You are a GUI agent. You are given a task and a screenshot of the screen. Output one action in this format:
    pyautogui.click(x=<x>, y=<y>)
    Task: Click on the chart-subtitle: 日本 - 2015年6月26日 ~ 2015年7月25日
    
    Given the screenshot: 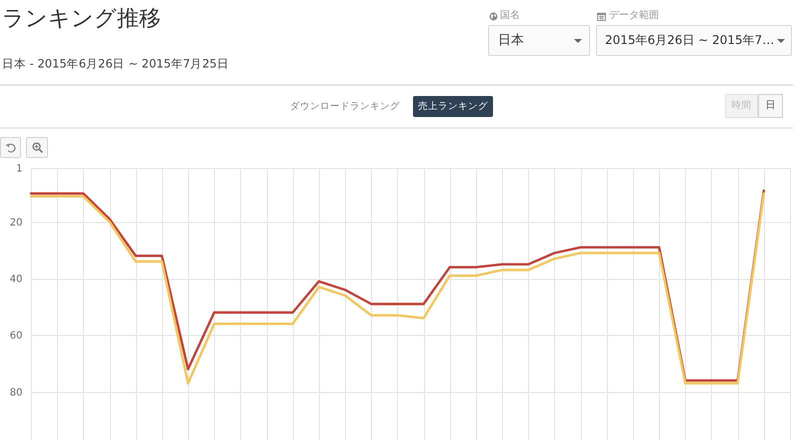 What is the action you would take?
    pyautogui.click(x=115, y=63)
    